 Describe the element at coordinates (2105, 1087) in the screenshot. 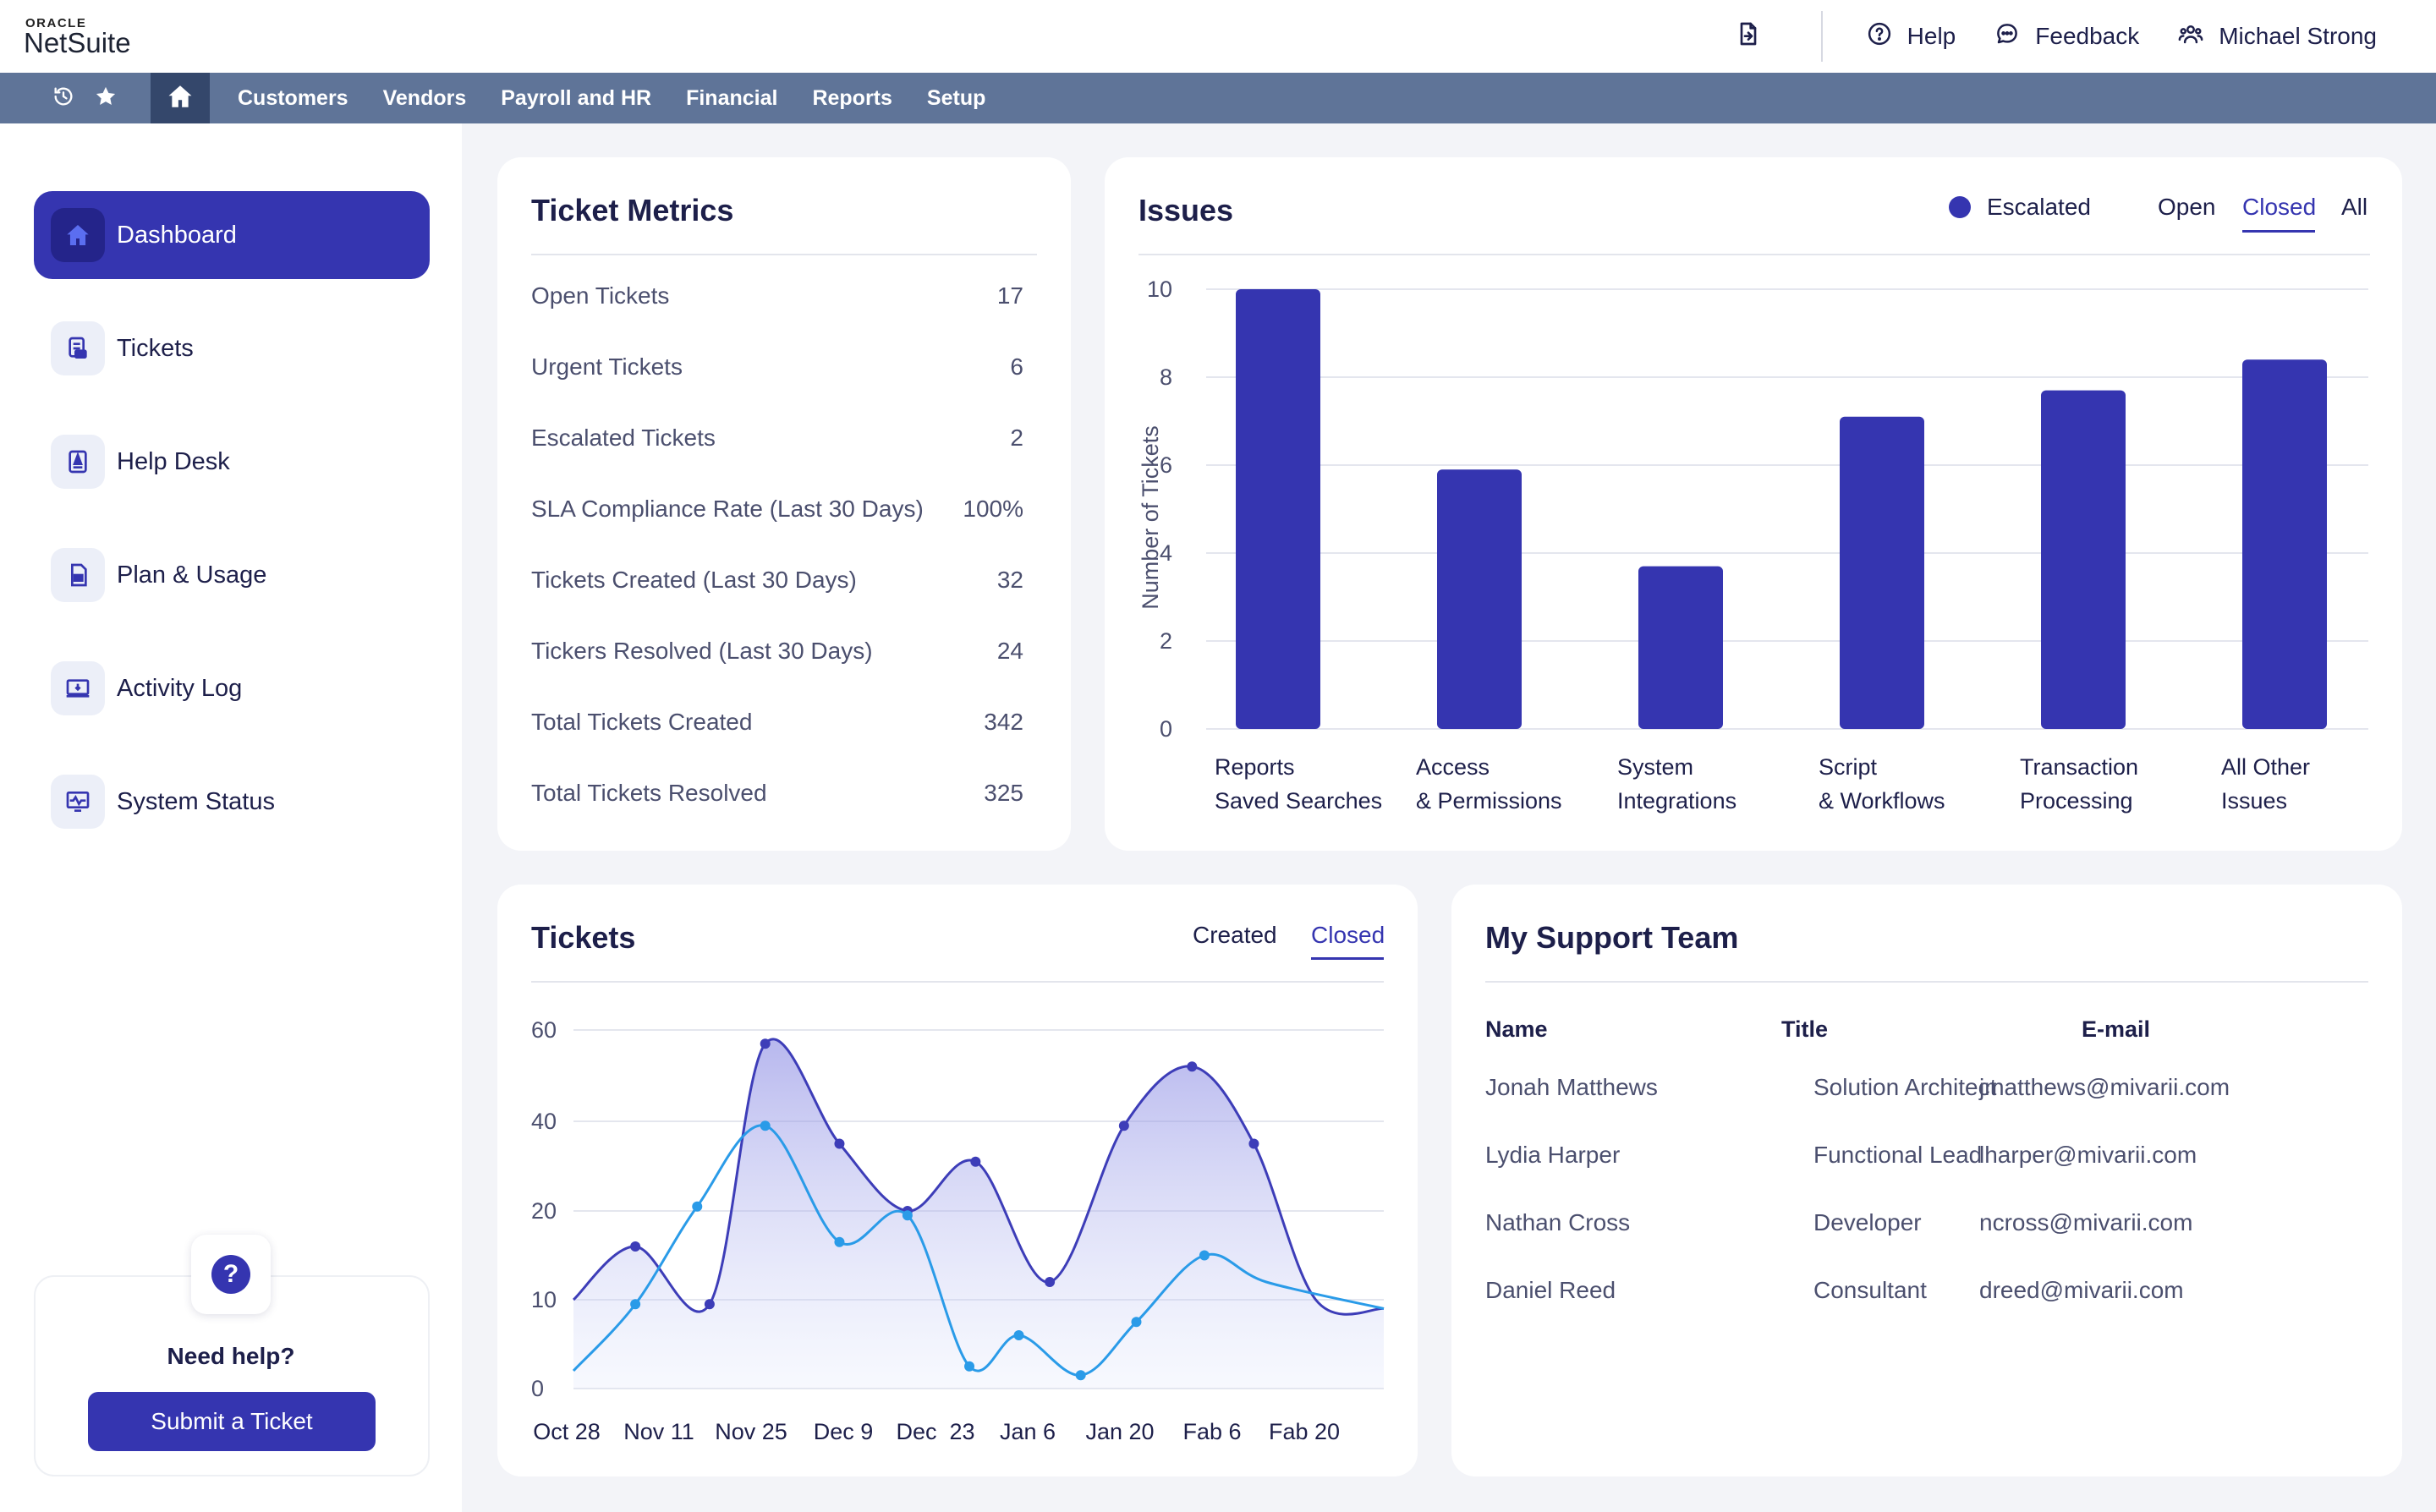

I see `team-cell-email: jmatthews@mivarii.com` at that location.